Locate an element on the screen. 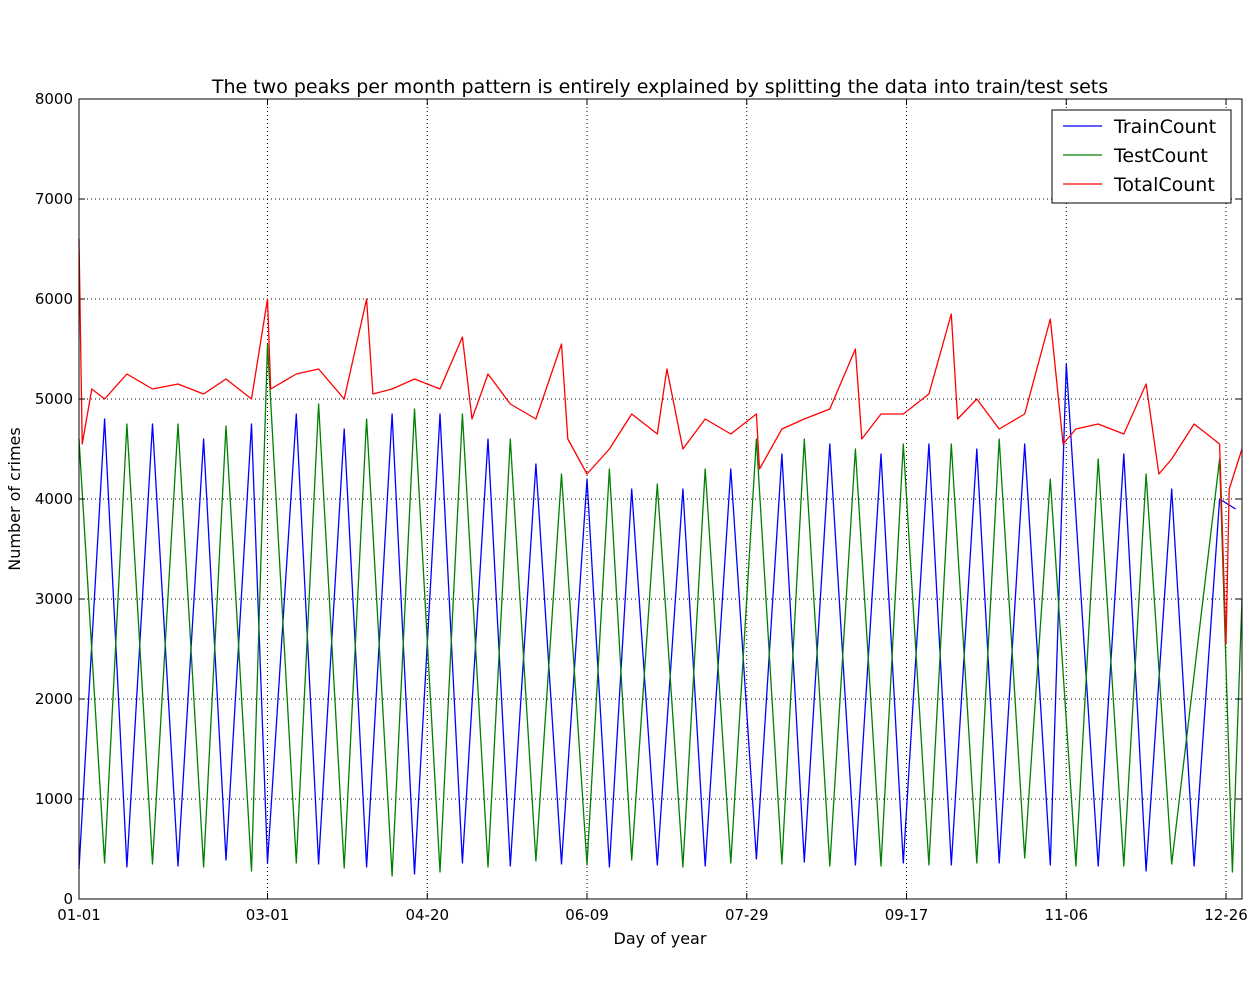 The width and height of the screenshot is (1252, 1000). legend-label-traincount: TrainCount is located at coordinates (1164, 127).